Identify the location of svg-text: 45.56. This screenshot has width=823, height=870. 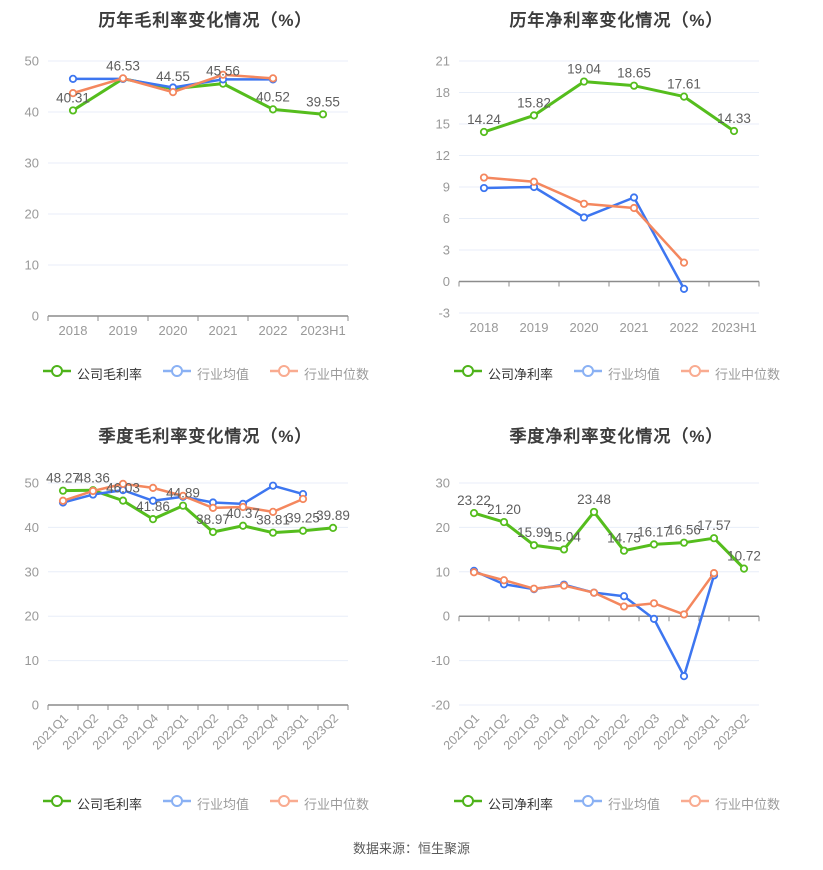
(223, 71).